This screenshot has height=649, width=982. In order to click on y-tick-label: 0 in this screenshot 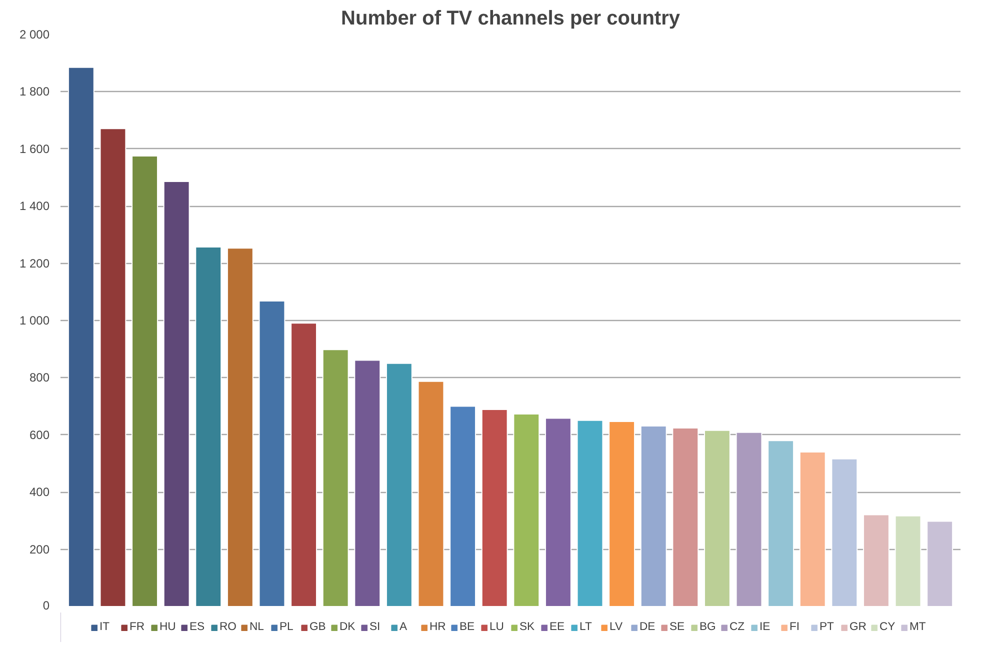, I will do `click(46, 605)`.